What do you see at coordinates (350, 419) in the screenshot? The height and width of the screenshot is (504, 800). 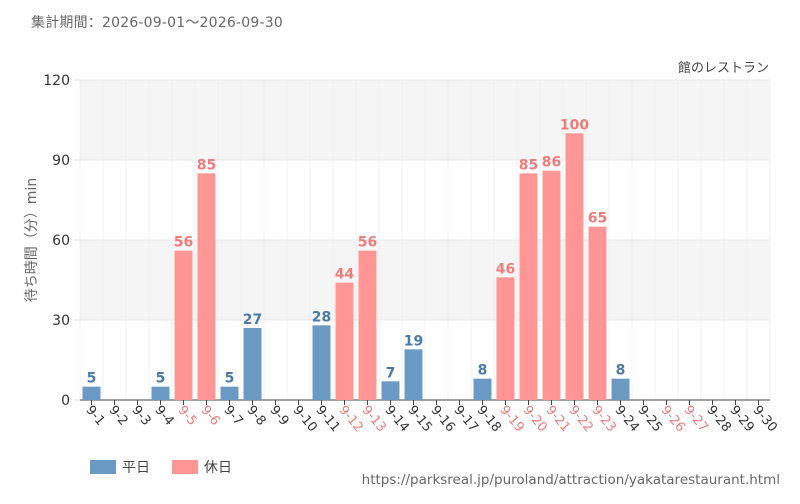 I see `x-tick-label: 9-12` at bounding box center [350, 419].